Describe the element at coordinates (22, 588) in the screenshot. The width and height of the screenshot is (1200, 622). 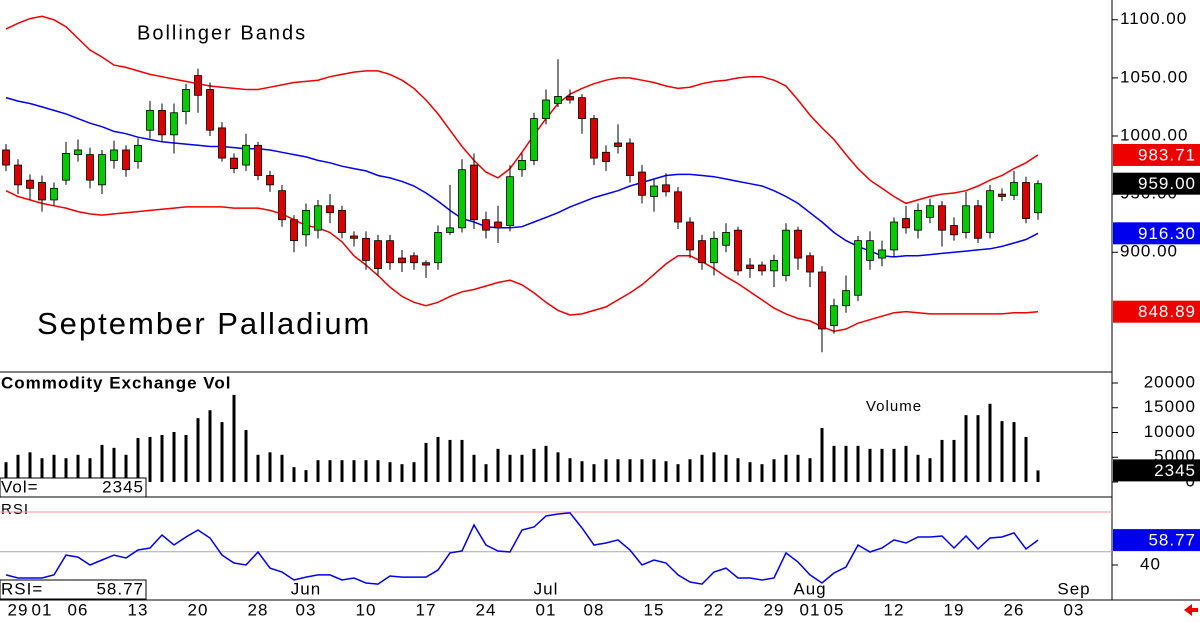
I see `readout-label: RSI=` at that location.